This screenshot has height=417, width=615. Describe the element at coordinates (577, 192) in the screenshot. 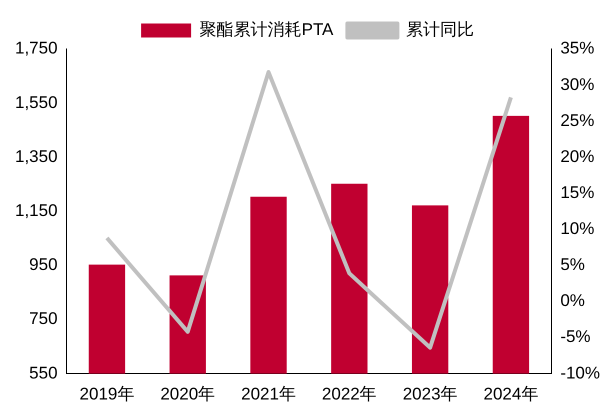

I see `y2-tick-label: 15%` at that location.